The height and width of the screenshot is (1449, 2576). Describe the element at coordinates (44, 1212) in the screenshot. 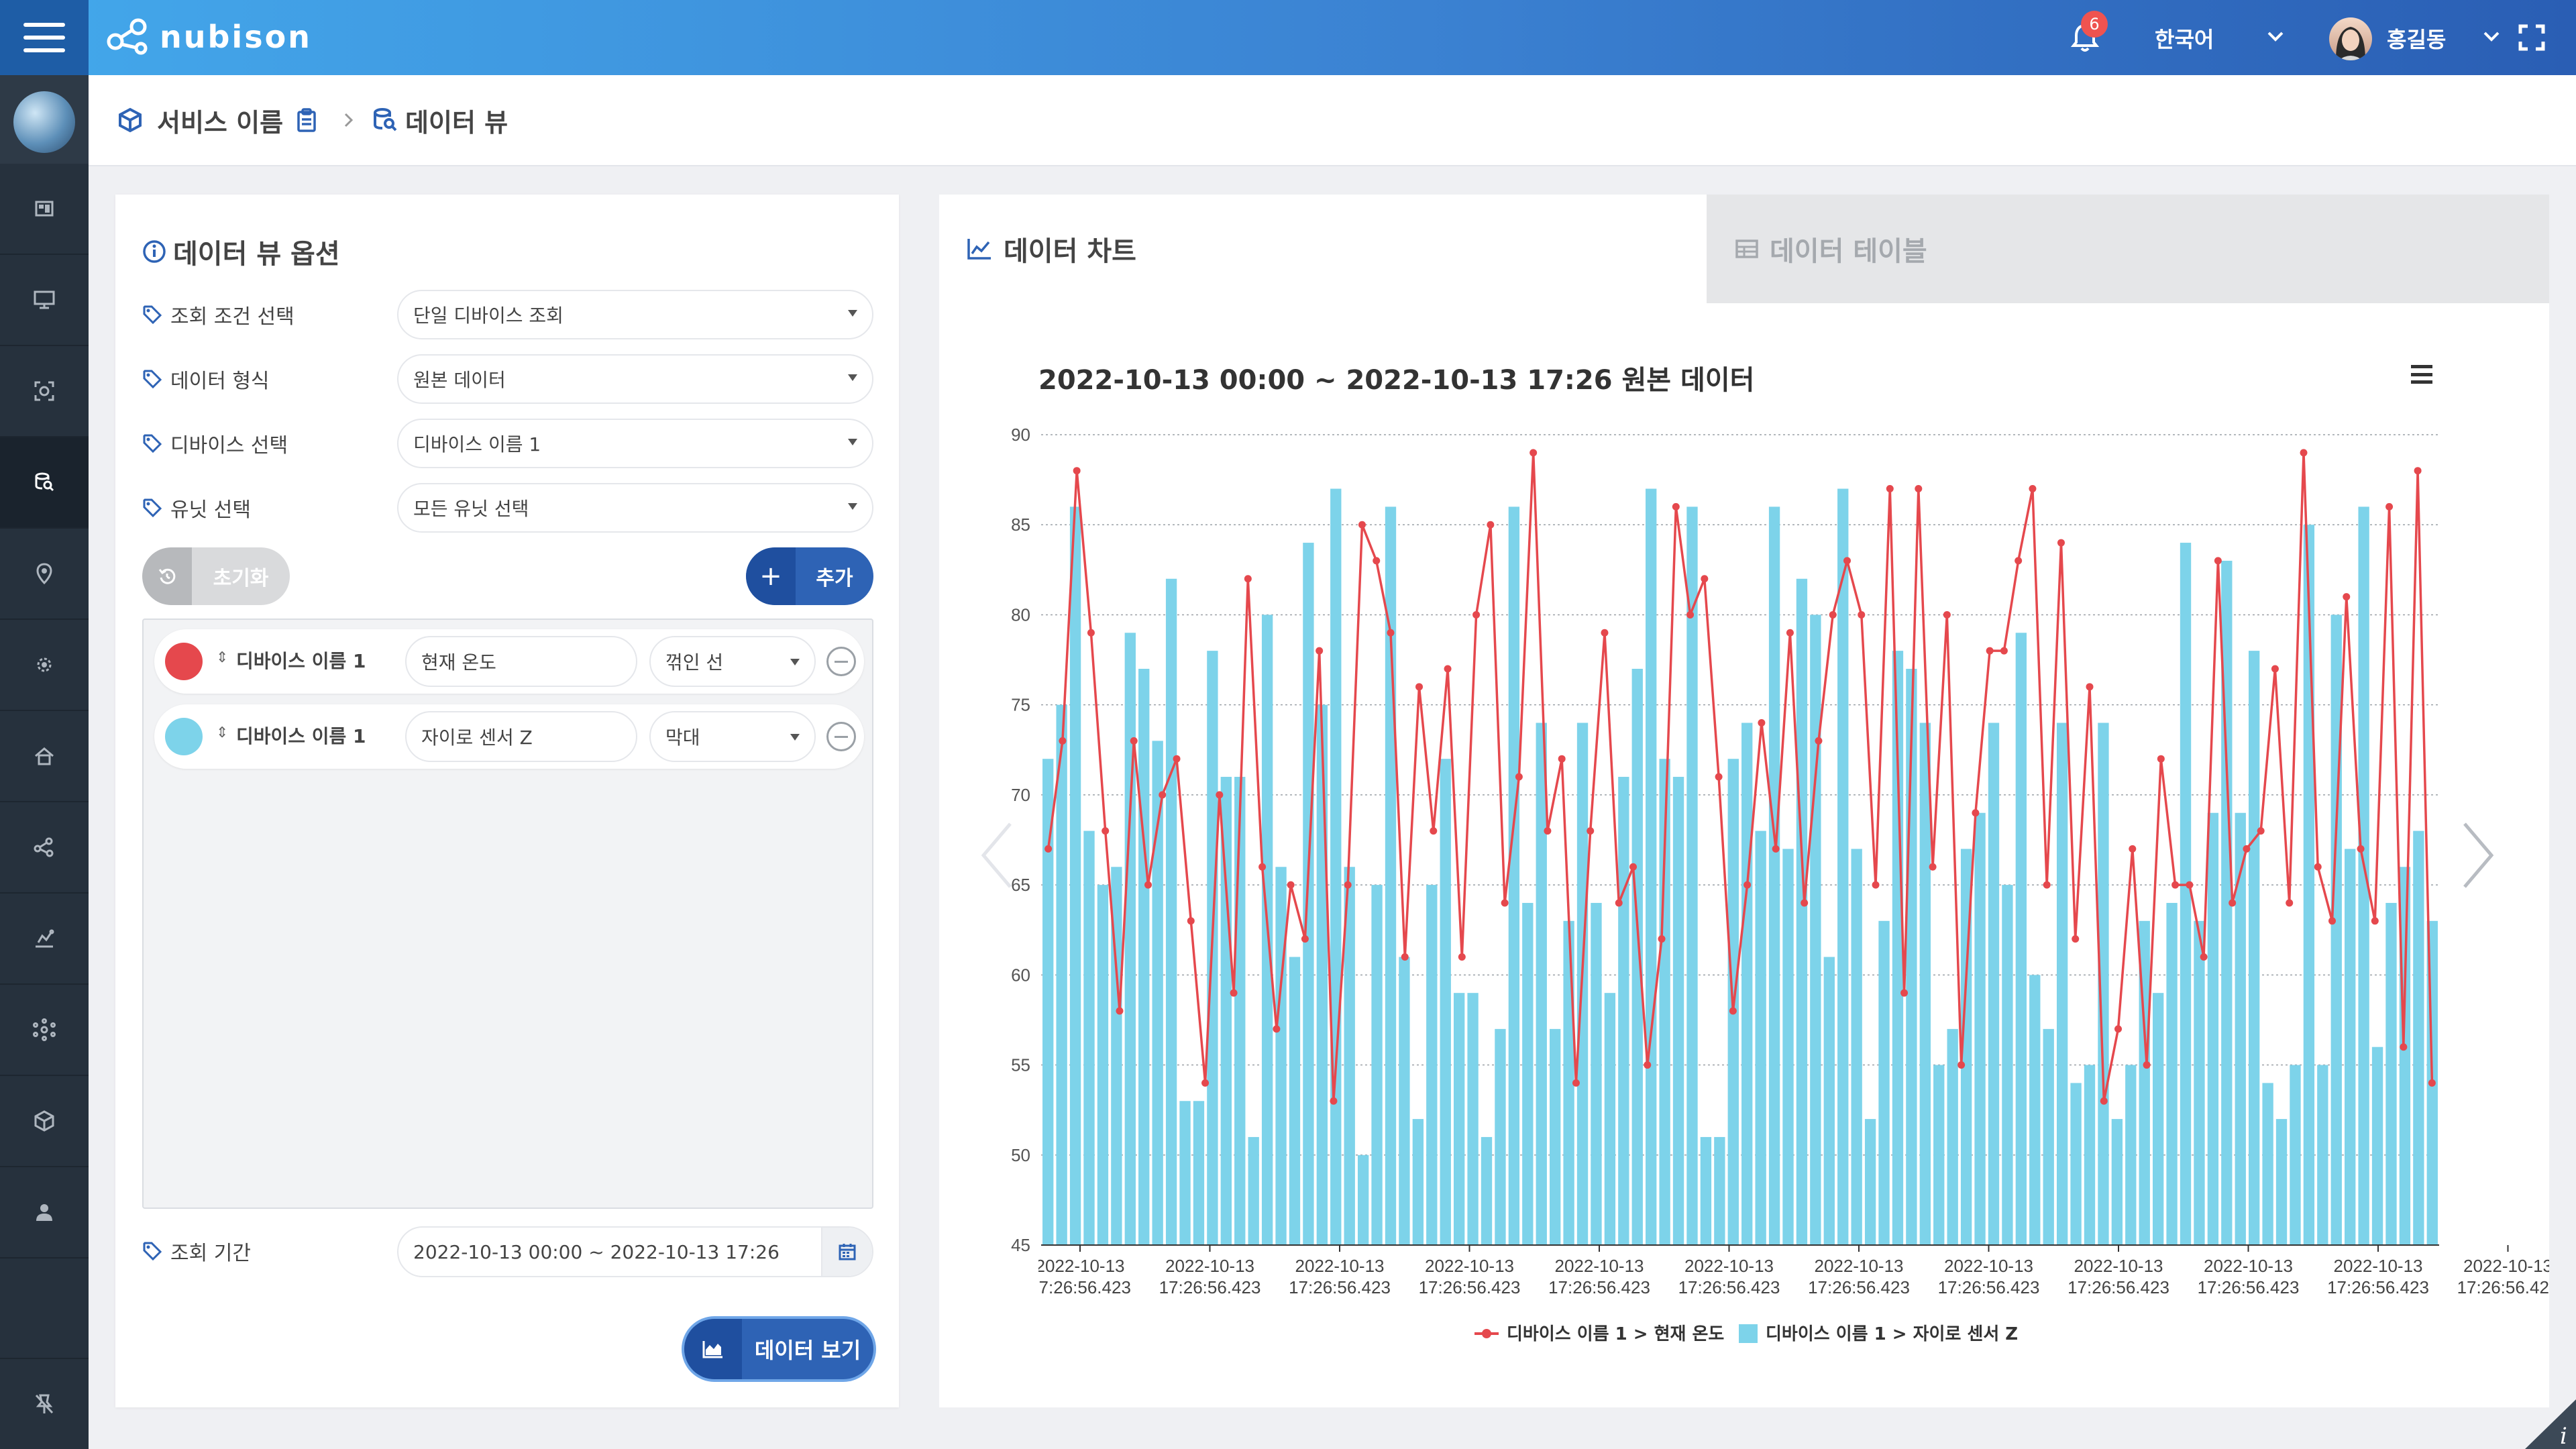

I see `sidebar-item-user` at that location.